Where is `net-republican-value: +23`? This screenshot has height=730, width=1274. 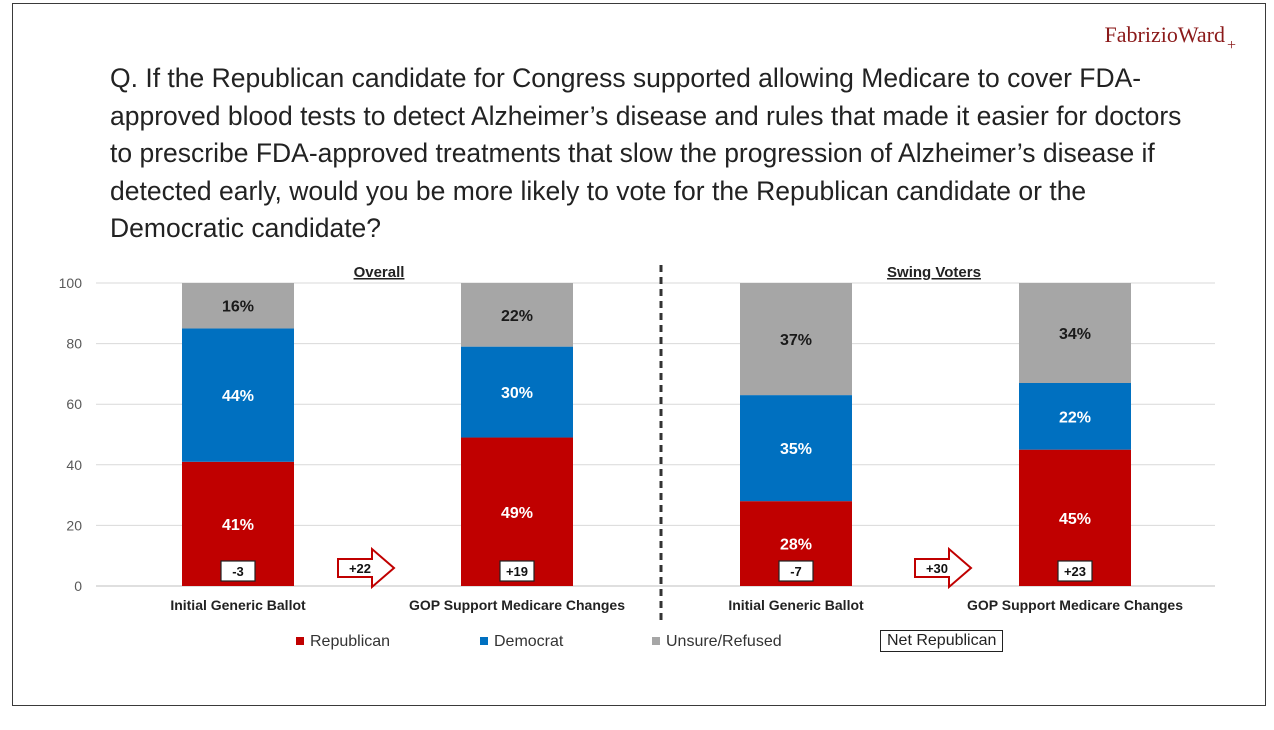
net-republican-value: +23 is located at coordinates (1075, 571).